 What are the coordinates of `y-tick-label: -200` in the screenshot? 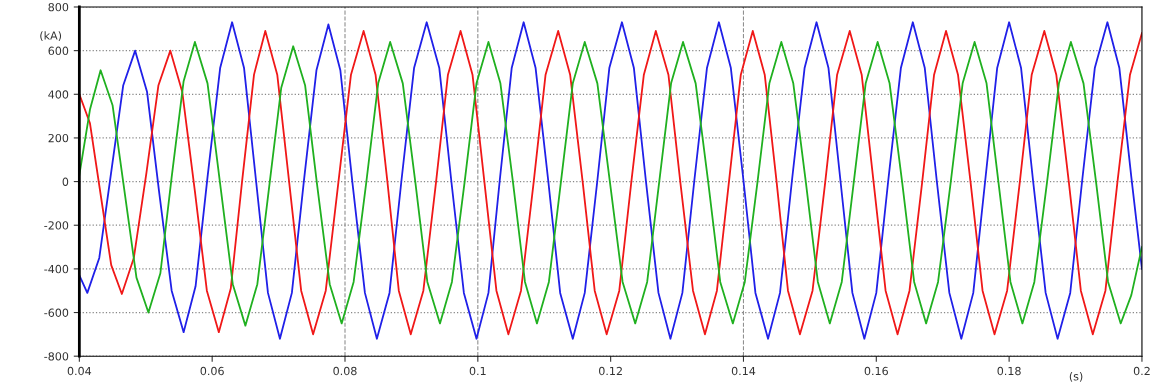 It's located at (56, 225).